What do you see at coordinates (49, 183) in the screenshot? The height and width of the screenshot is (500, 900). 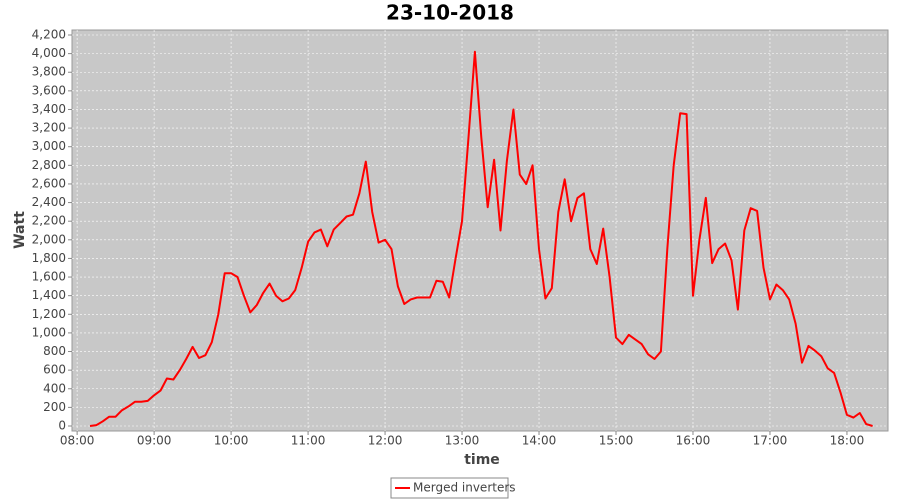 I see `y-tick-label: 2,600` at bounding box center [49, 183].